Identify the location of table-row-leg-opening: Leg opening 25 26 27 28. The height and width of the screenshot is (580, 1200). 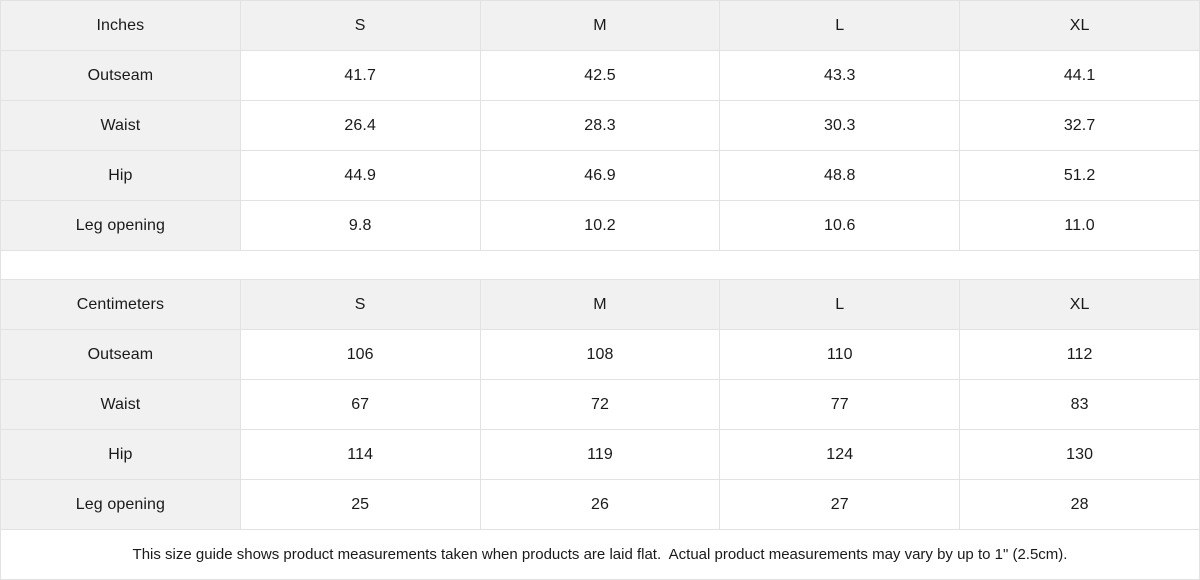
(600, 504).